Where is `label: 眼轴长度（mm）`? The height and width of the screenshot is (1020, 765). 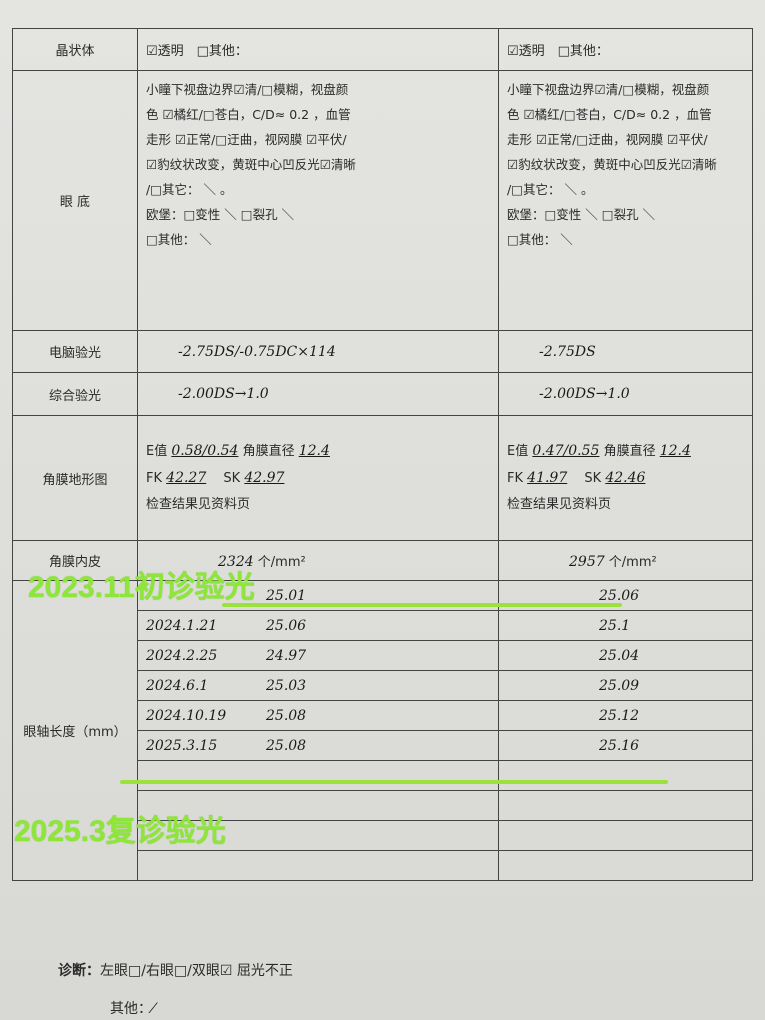
label: 眼轴长度（mm） is located at coordinates (75, 730).